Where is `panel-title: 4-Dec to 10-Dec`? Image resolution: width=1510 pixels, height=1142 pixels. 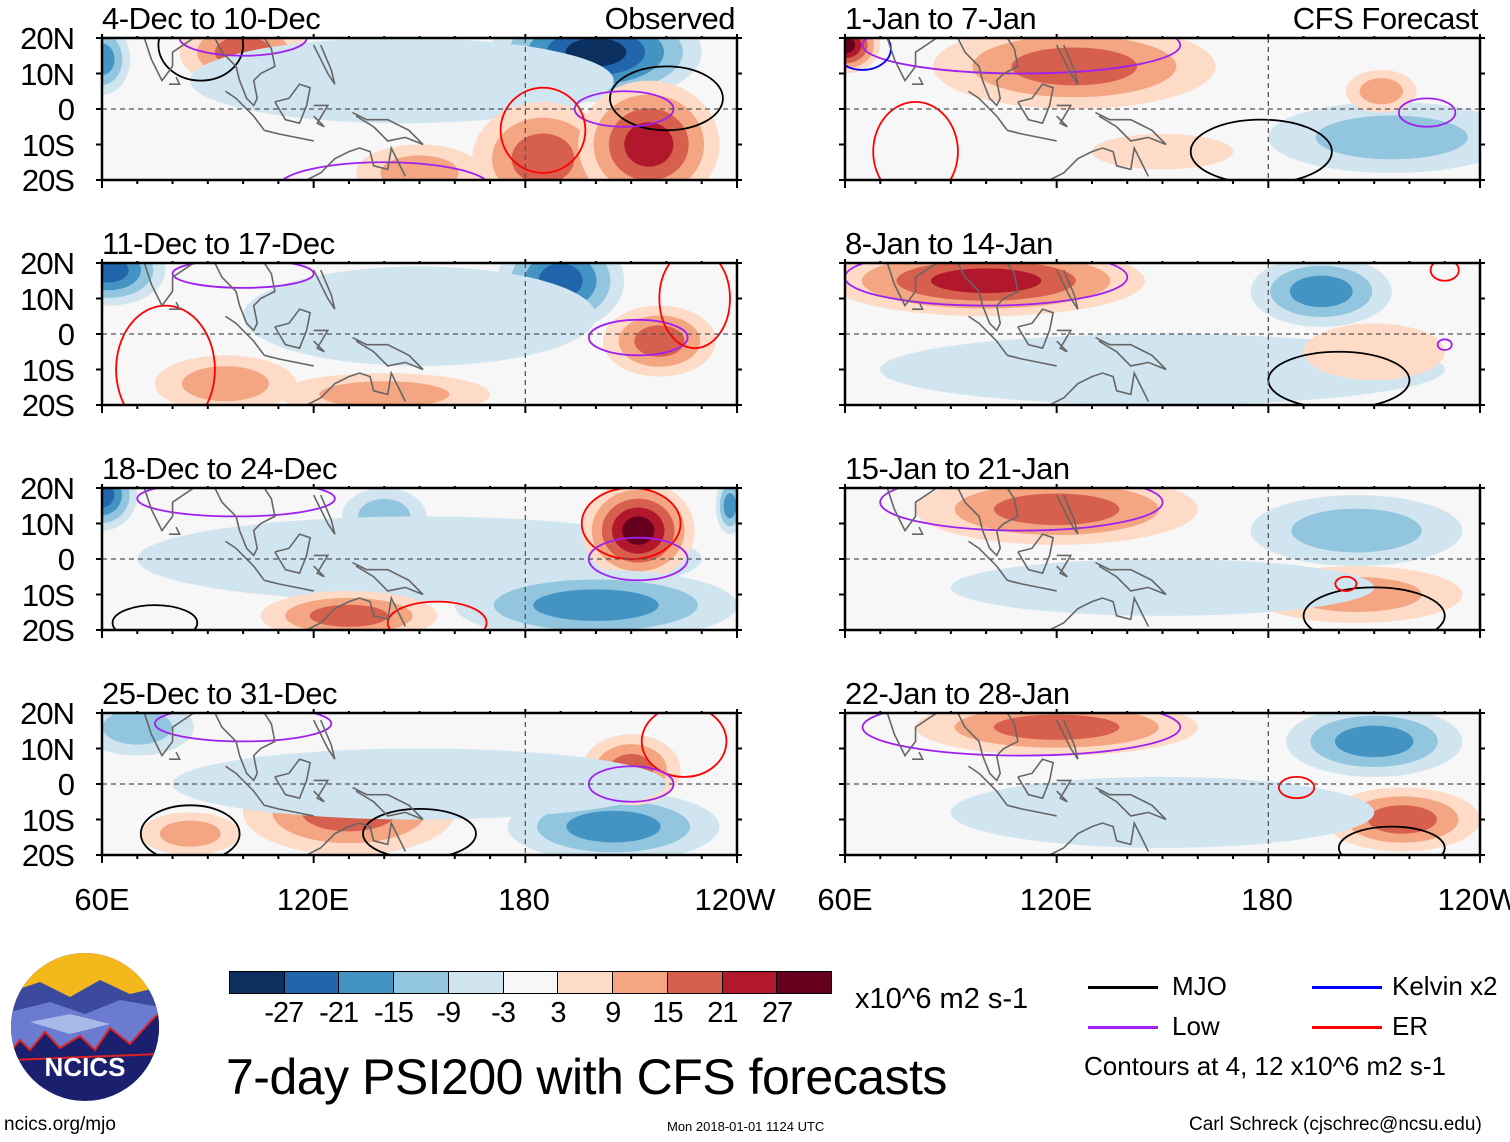
panel-title: 4-Dec to 10-Dec is located at coordinates (211, 18).